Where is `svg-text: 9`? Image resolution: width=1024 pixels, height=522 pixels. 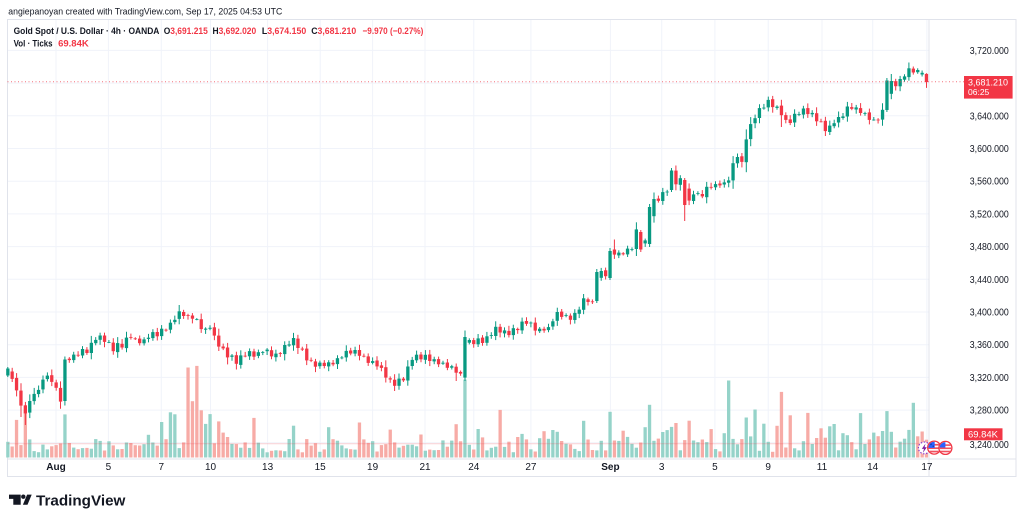 svg-text: 9 is located at coordinates (768, 467).